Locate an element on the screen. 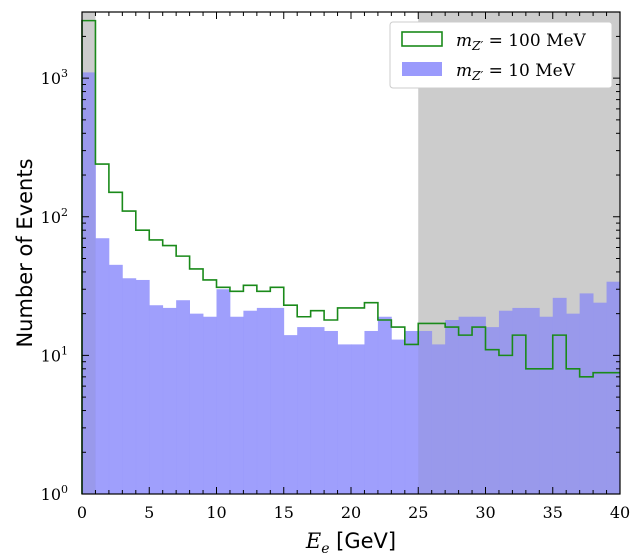 The height and width of the screenshot is (557, 638). x-tick-label: 20 is located at coordinates (351, 512).